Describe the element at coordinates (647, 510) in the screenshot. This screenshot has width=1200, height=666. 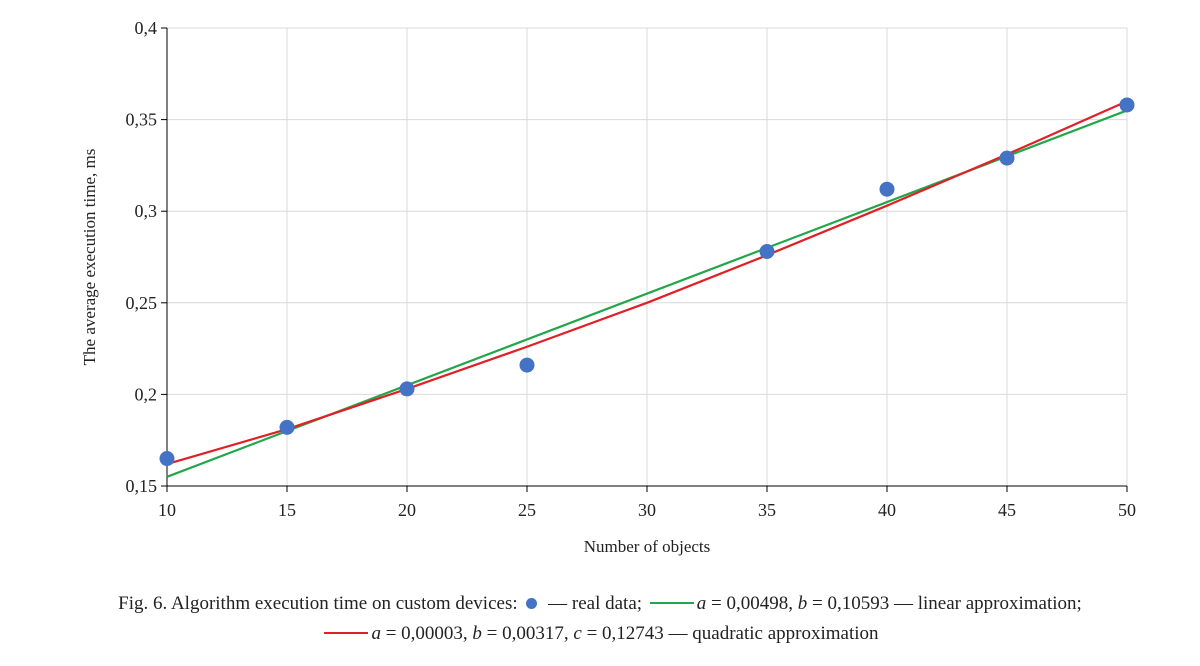
I see `x-tick-label: 30` at that location.